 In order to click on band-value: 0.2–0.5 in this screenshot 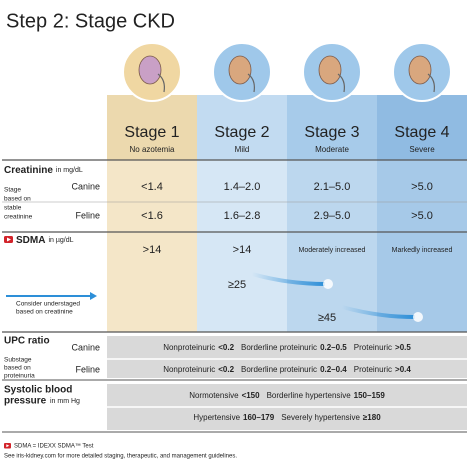, I will do `click(333, 347)`.